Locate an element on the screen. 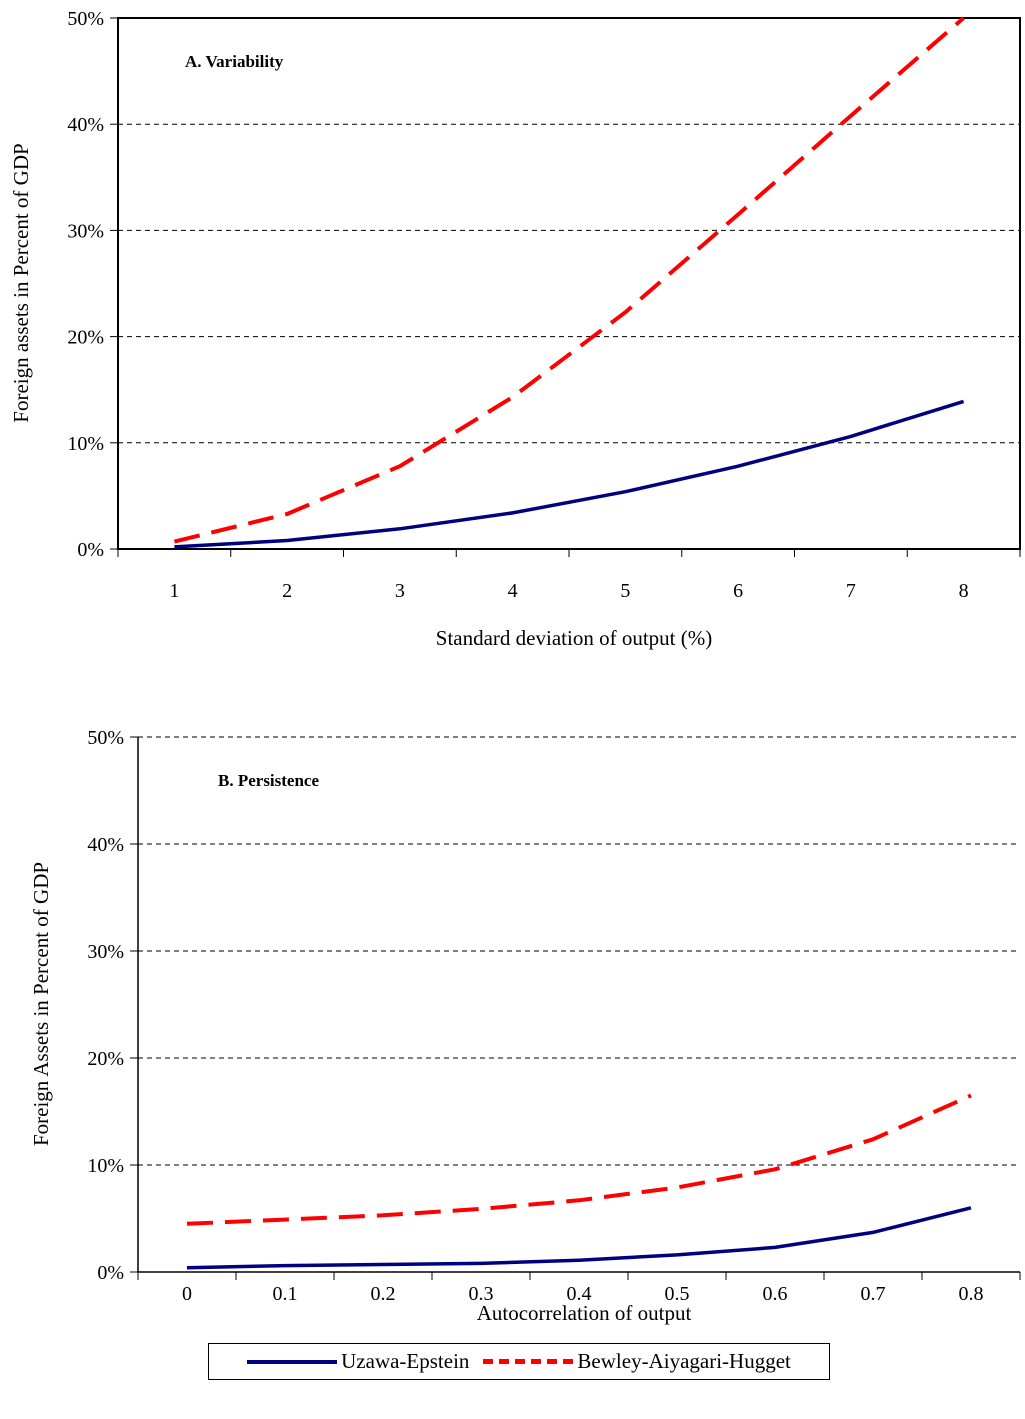 This screenshot has width=1025, height=1419. series-line-bewley-aiyagari-hugget is located at coordinates (579, 1159).